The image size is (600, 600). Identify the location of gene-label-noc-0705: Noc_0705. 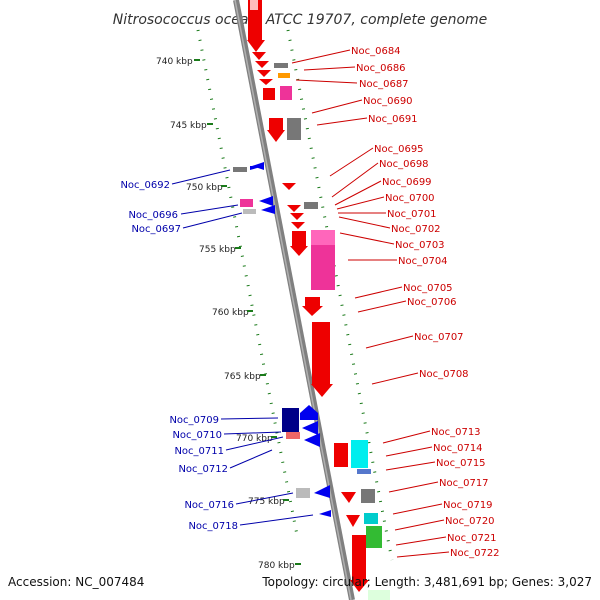
(428, 288).